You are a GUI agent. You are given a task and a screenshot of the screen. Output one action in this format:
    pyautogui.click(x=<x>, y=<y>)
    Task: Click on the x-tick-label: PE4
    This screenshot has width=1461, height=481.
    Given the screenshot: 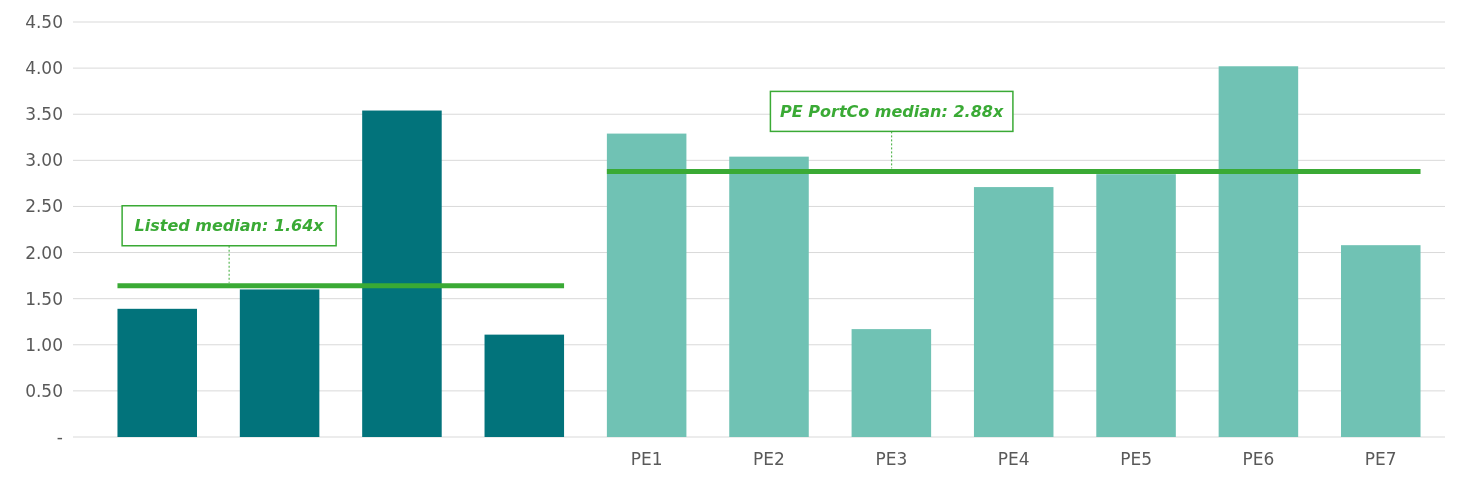 What is the action you would take?
    pyautogui.click(x=1013, y=459)
    